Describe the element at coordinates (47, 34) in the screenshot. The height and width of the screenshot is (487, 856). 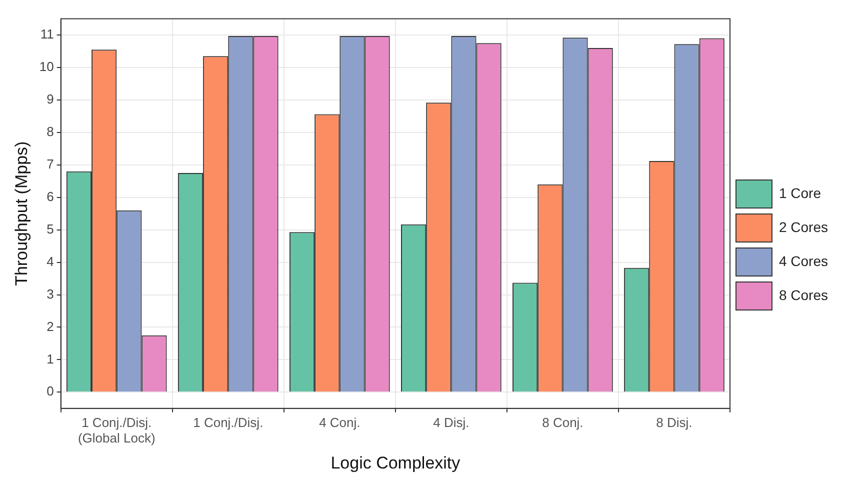
I see `y-tick-label: 11` at that location.